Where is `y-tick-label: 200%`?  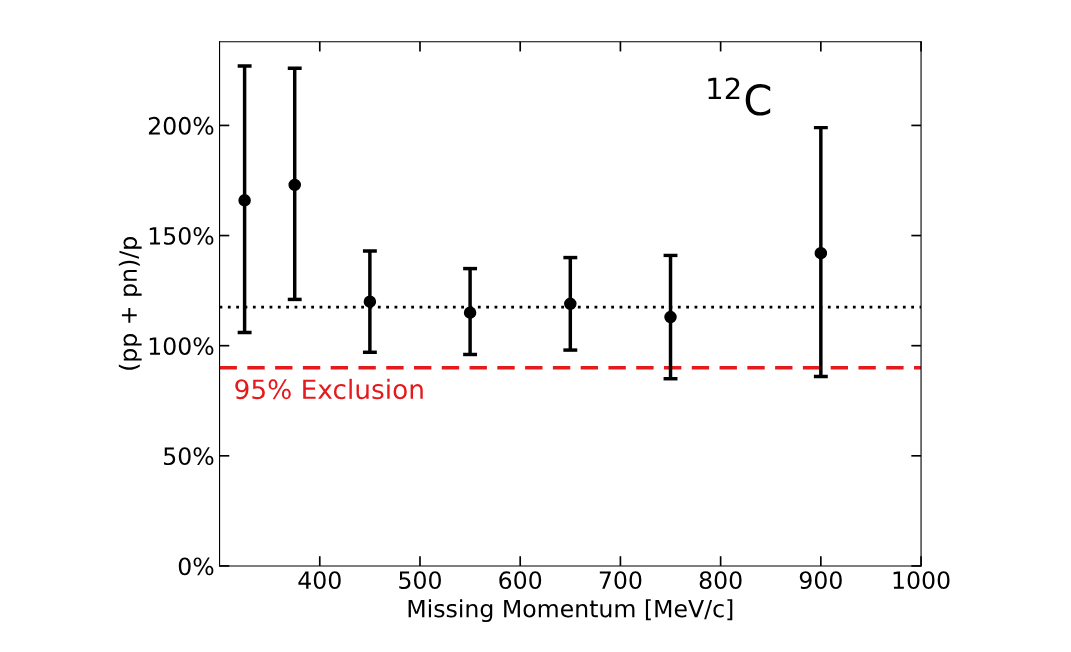 y-tick-label: 200% is located at coordinates (181, 125).